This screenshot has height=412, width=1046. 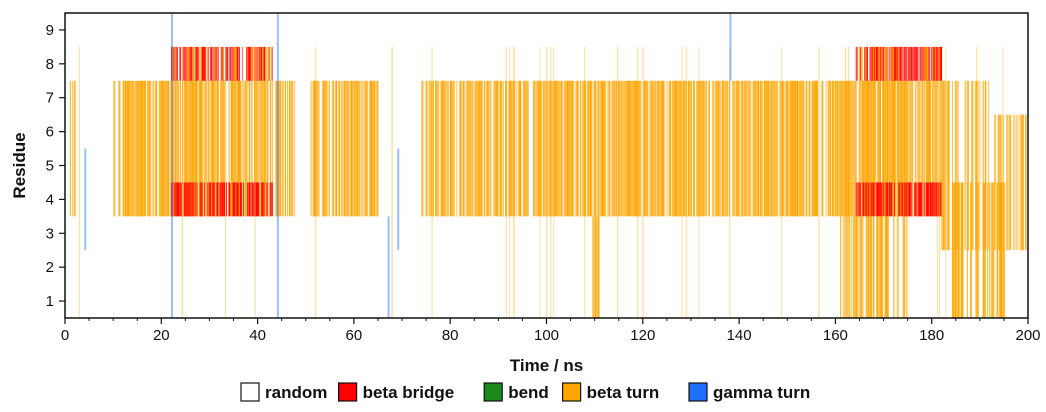 I want to click on y-axis-title: Residue, so click(x=19, y=165).